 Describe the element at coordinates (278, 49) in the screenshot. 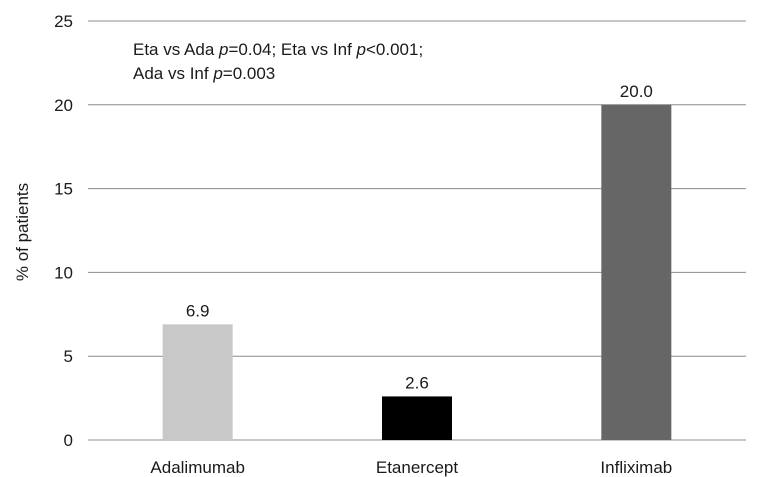

I see `annotation-line-1: Eta vs Ada p=0.04; Eta vs Inf p<0.001;` at that location.